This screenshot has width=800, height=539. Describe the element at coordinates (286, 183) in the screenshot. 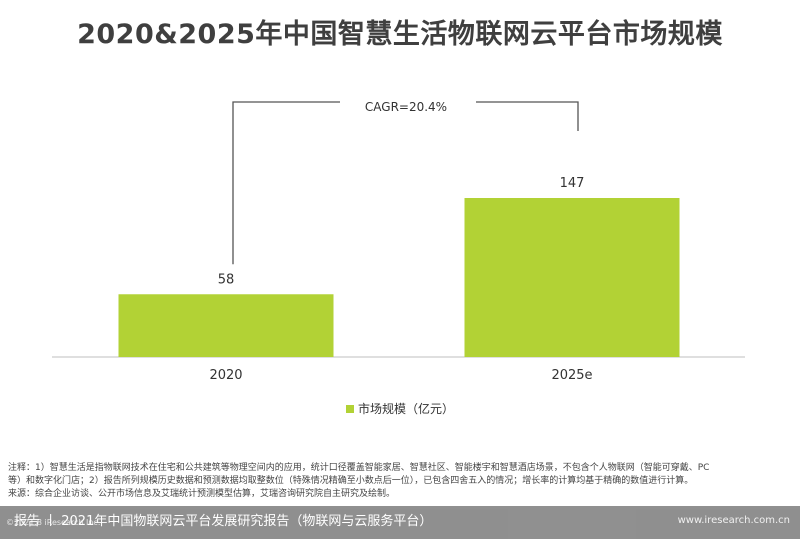

I see `cagr-bracket-left` at that location.